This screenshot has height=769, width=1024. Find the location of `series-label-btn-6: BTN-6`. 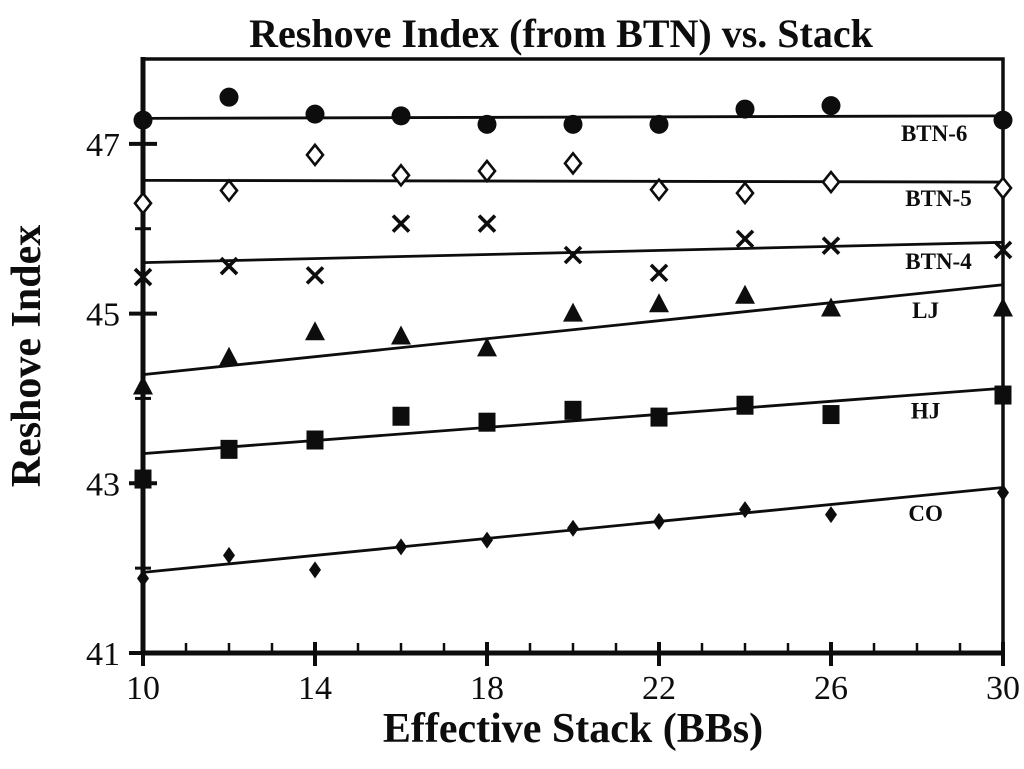

series-label-btn-6: BTN-6 is located at coordinates (934, 133).